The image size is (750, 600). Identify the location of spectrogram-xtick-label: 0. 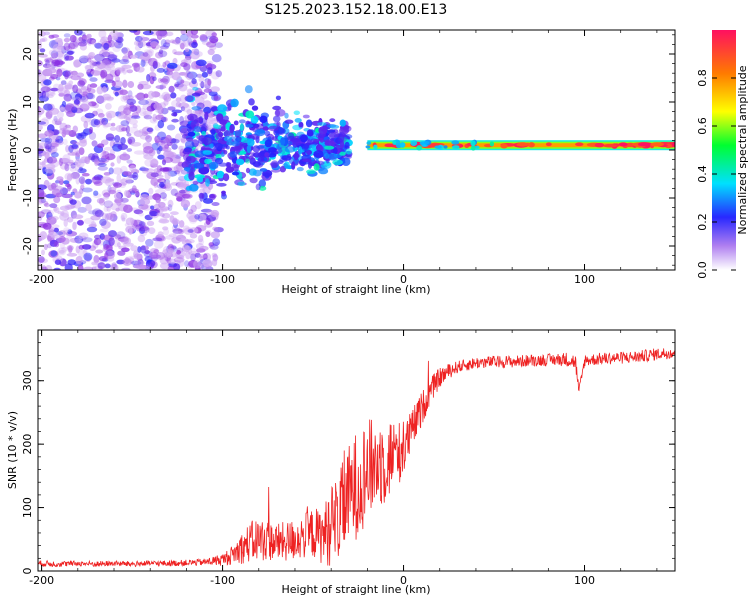
(403, 279).